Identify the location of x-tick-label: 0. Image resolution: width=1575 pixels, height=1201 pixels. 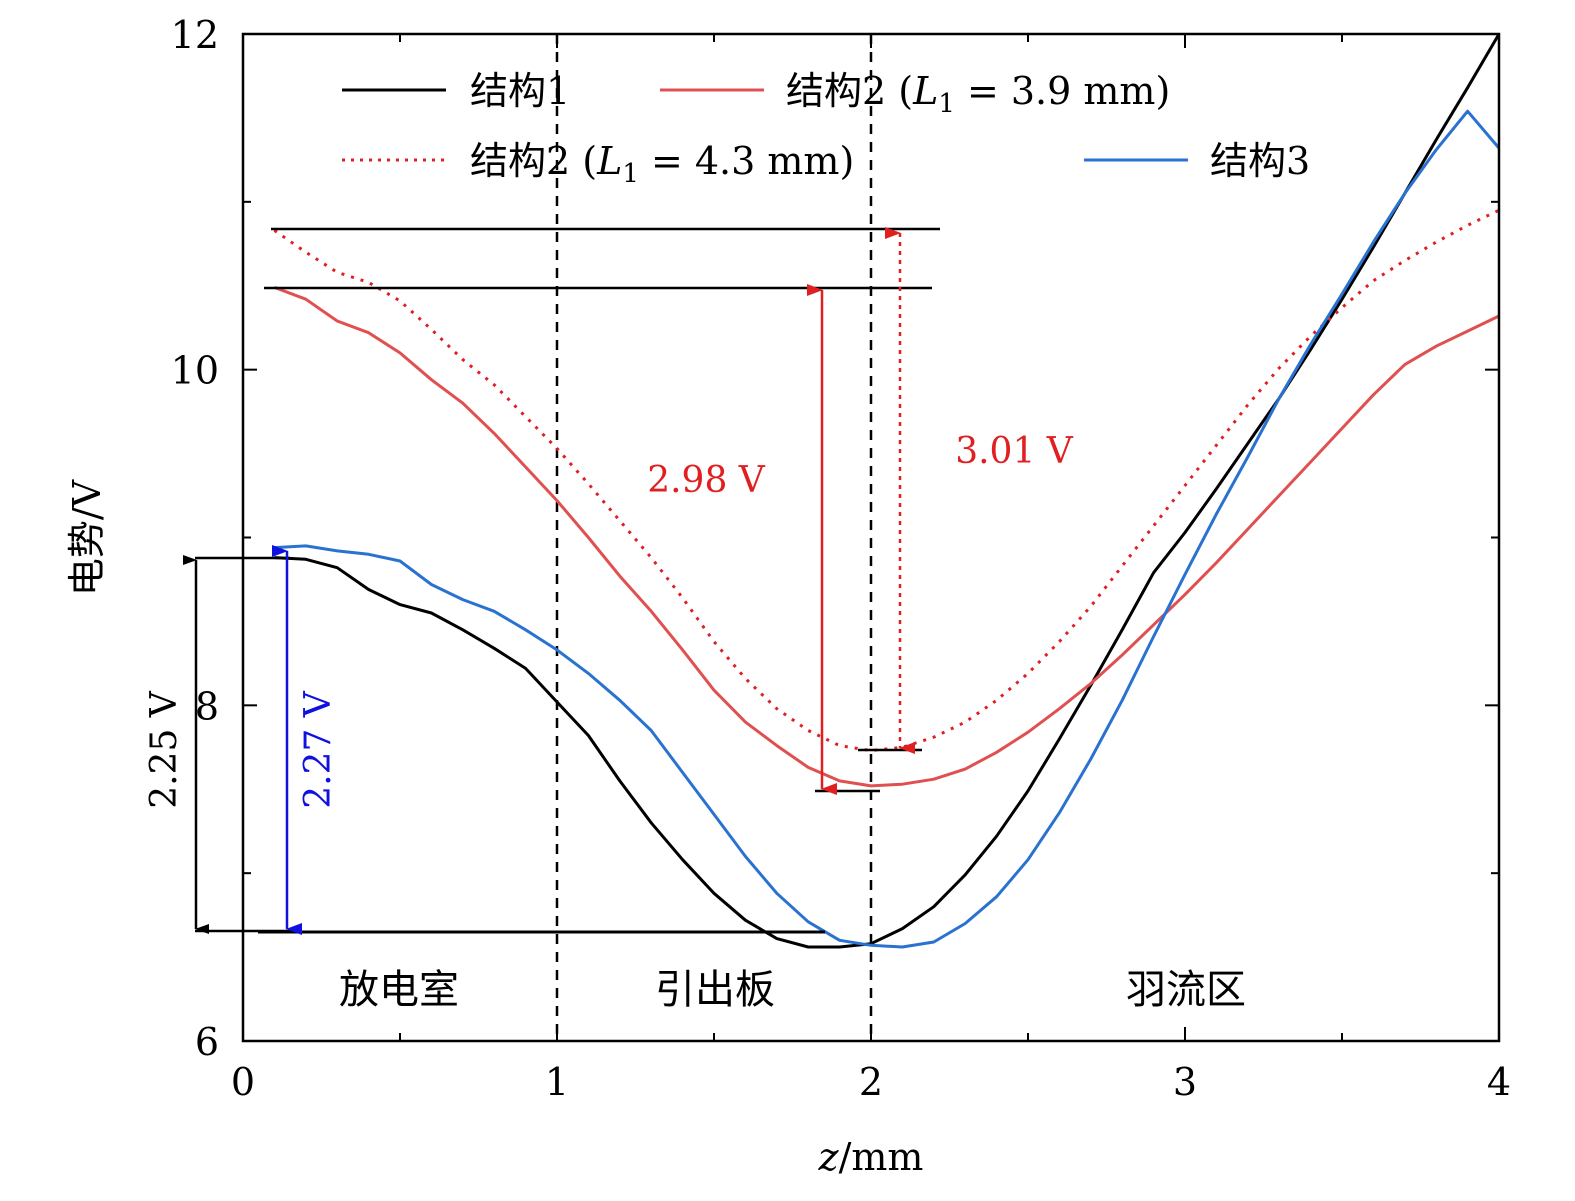
(243, 1082).